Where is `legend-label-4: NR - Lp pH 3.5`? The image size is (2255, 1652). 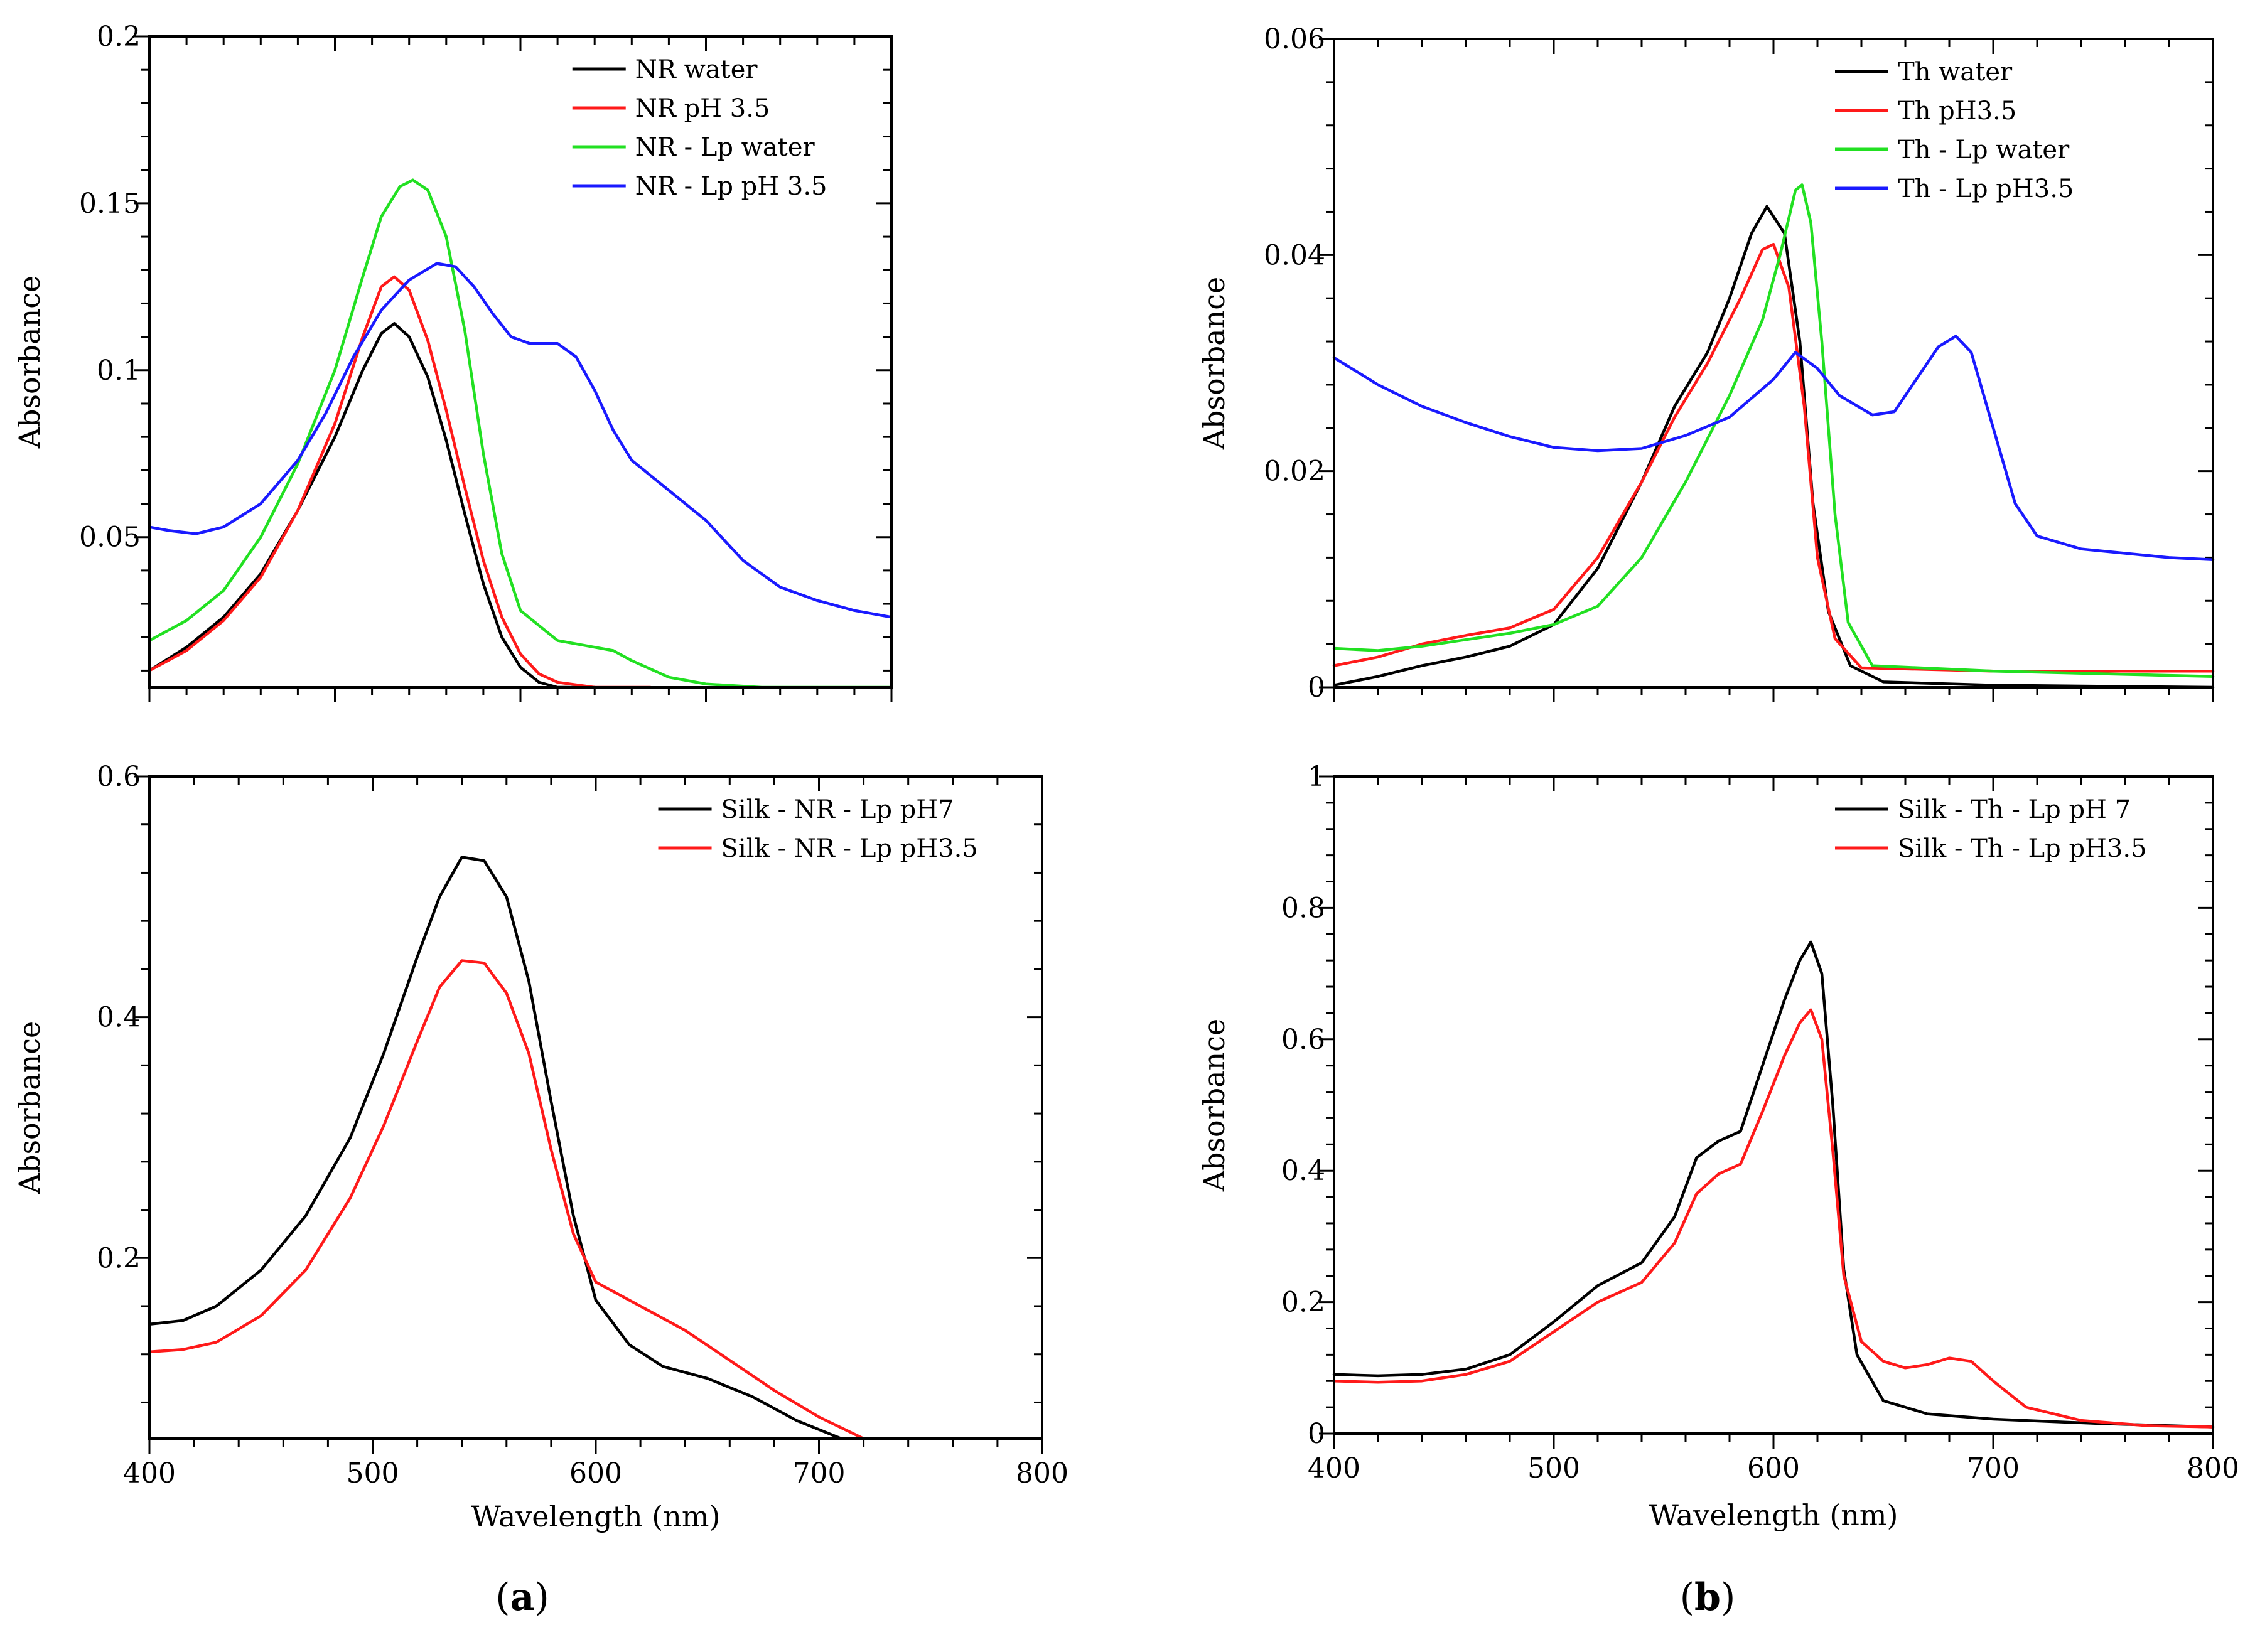
legend-label-4: NR - Lp pH 3.5 is located at coordinates (731, 186).